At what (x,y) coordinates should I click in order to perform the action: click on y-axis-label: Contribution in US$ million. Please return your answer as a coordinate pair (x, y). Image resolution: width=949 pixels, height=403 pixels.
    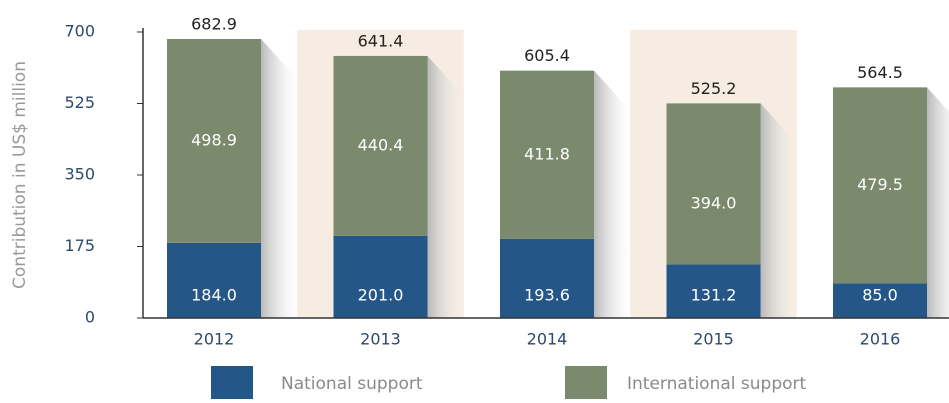
    Looking at the image, I should click on (20, 175).